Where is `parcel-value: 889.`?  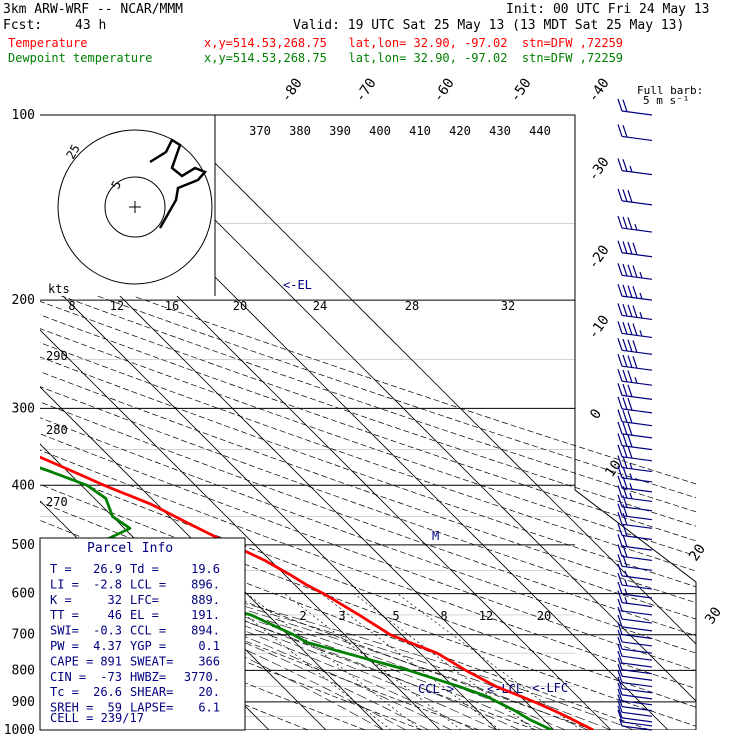
parcel-value: 889. is located at coordinates (205, 600).